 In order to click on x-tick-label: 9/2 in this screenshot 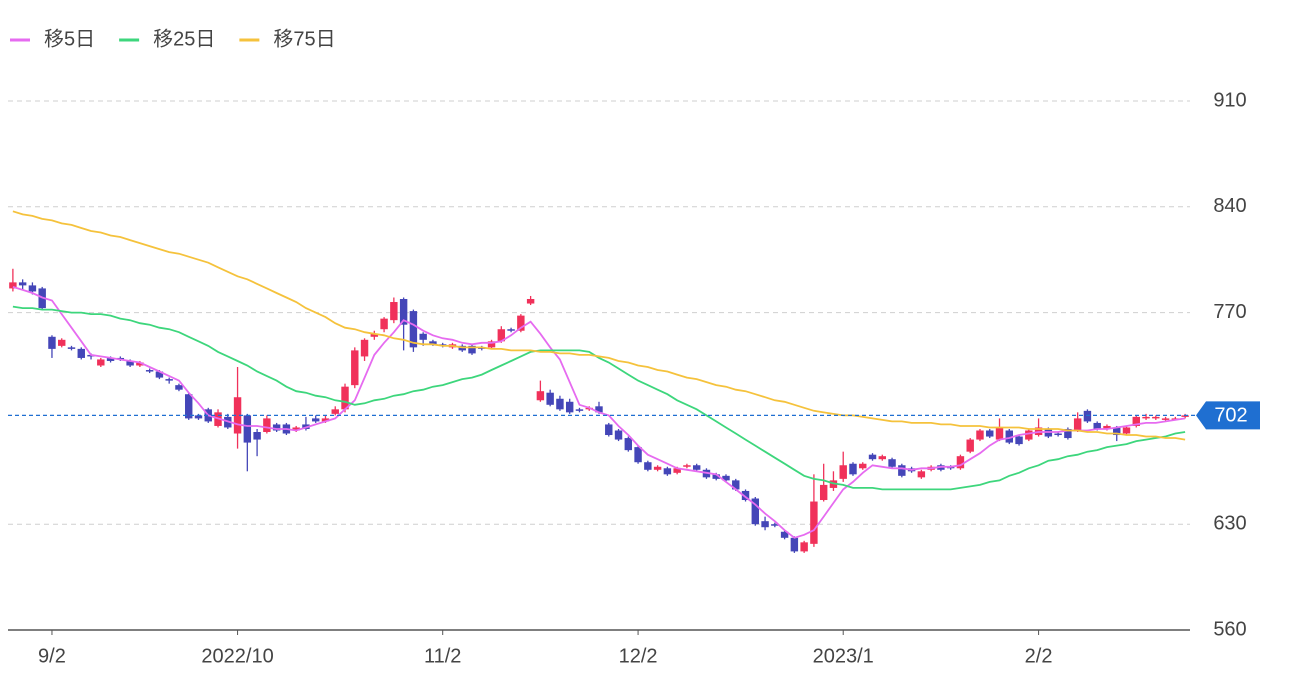, I will do `click(52, 656)`.